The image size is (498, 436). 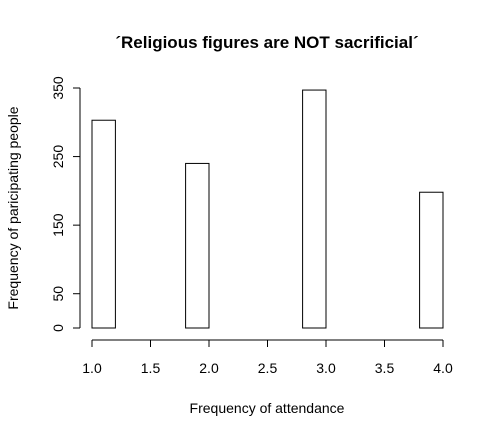 What do you see at coordinates (58, 88) in the screenshot?
I see `y-tick-label: 350` at bounding box center [58, 88].